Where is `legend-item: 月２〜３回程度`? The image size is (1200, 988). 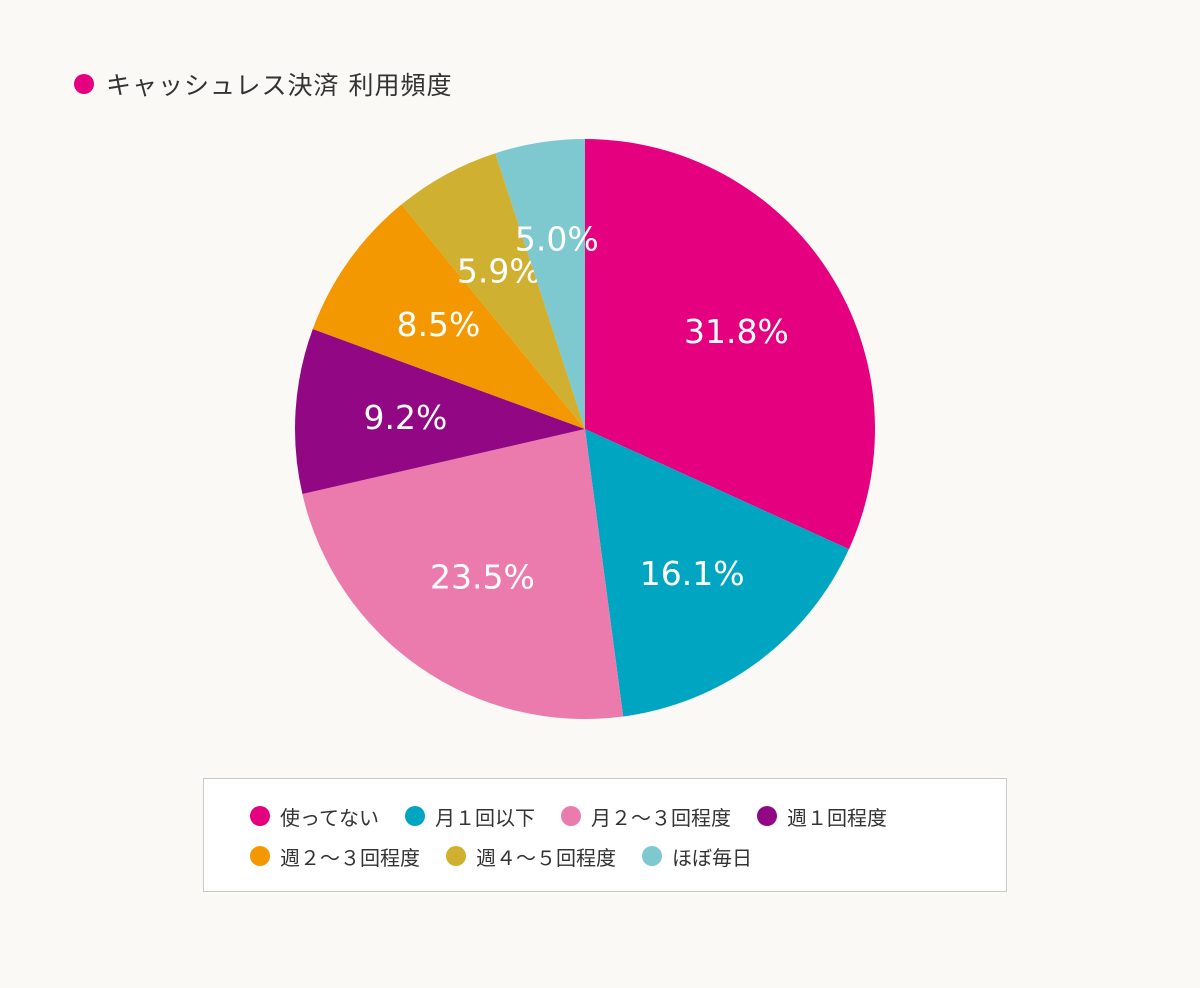 legend-item: 月２〜３回程度 is located at coordinates (646, 816).